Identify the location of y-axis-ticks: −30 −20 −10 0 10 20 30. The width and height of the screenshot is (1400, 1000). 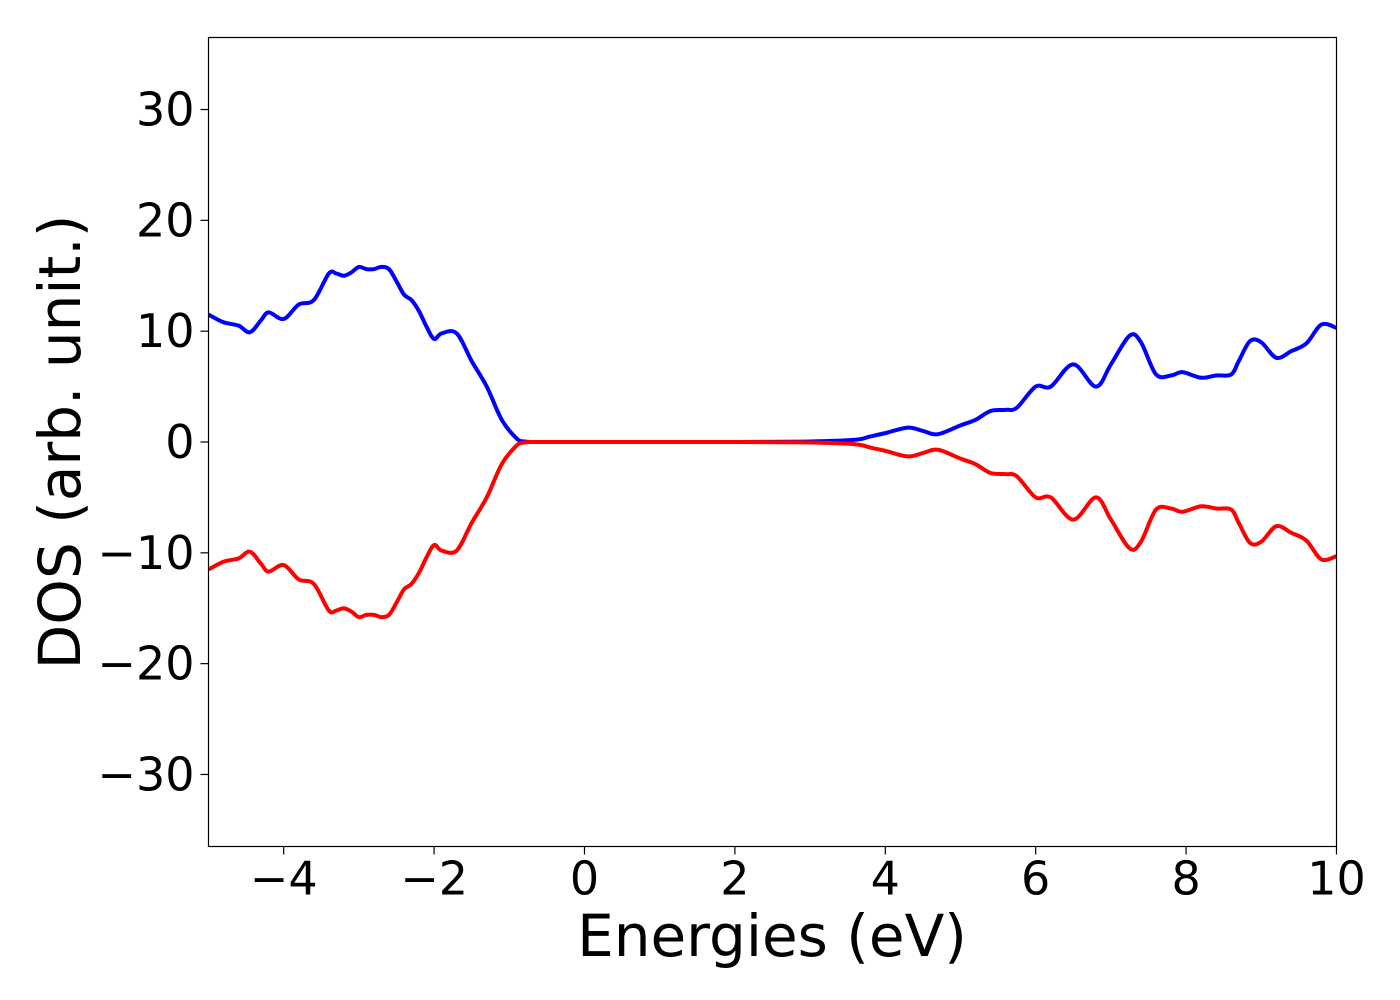
(153, 442).